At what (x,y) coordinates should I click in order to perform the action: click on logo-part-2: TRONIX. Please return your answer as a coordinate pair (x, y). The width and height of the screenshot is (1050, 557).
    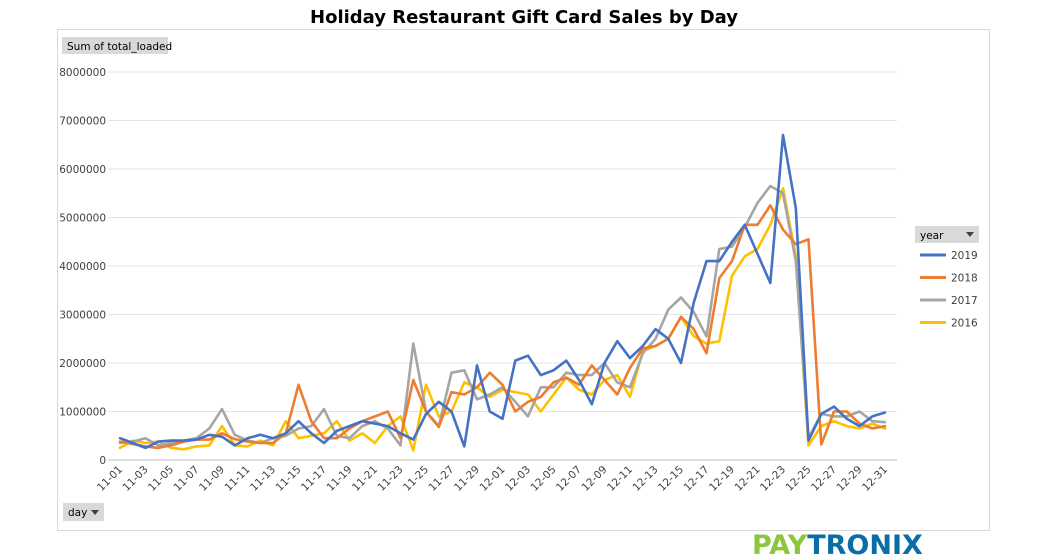
    Looking at the image, I should click on (865, 543).